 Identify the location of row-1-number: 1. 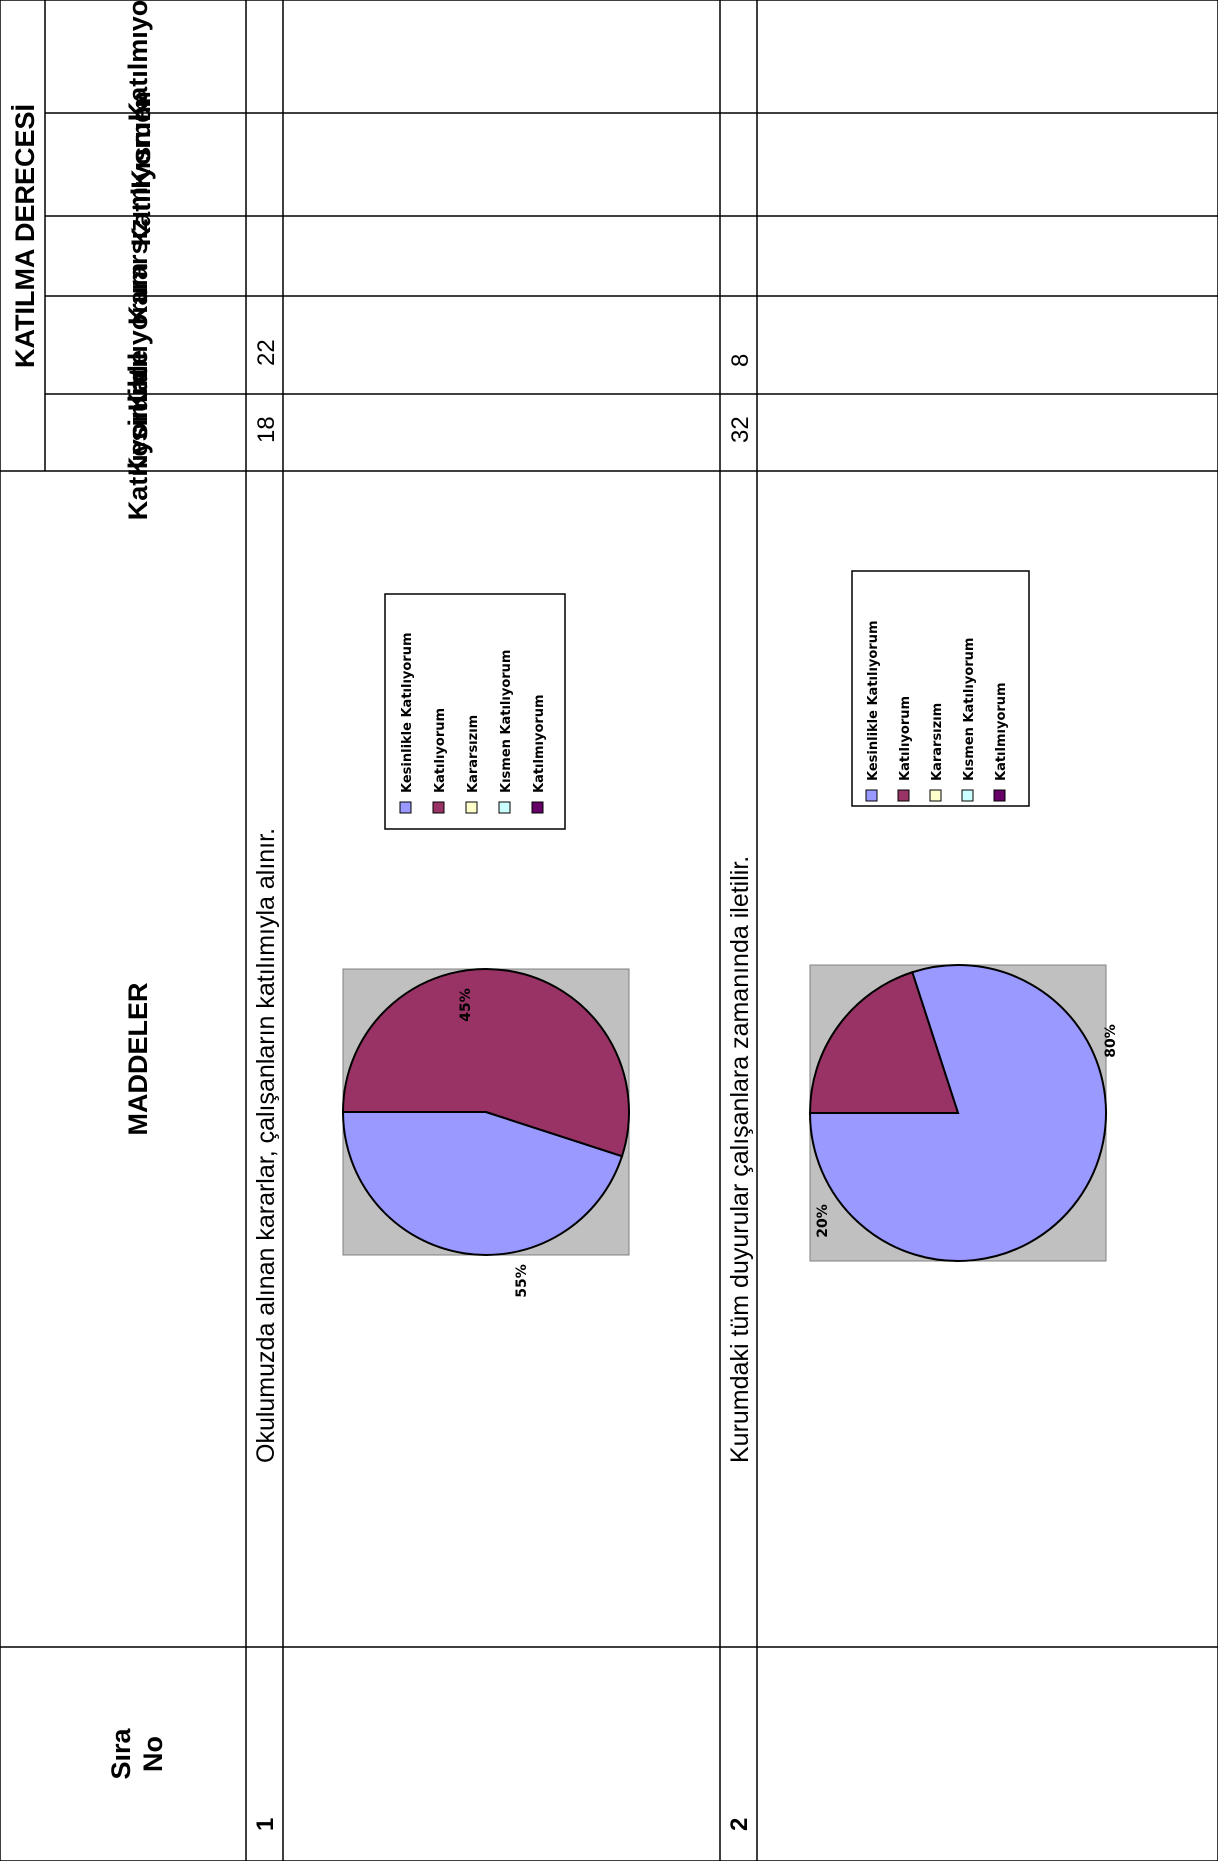
(265, 1824).